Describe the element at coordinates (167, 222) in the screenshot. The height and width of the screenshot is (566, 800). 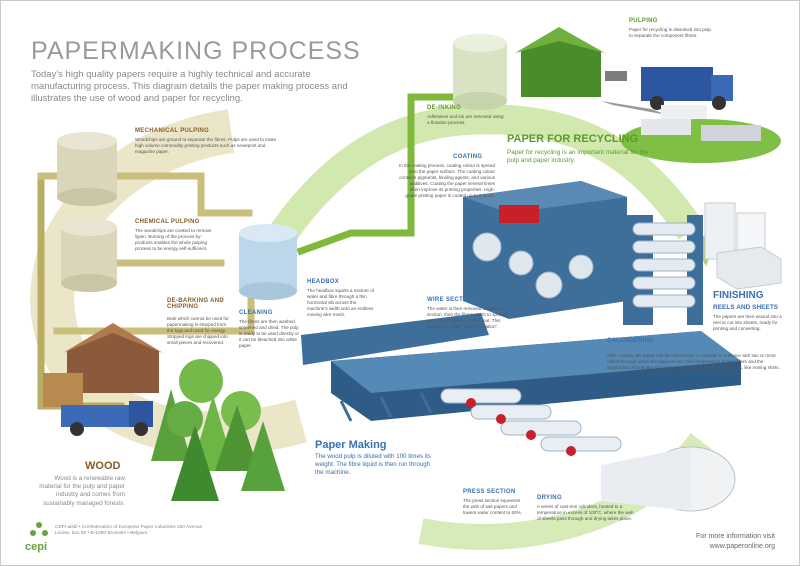
I see `chemical-pulping-label: CHEMICAL PULPING` at that location.